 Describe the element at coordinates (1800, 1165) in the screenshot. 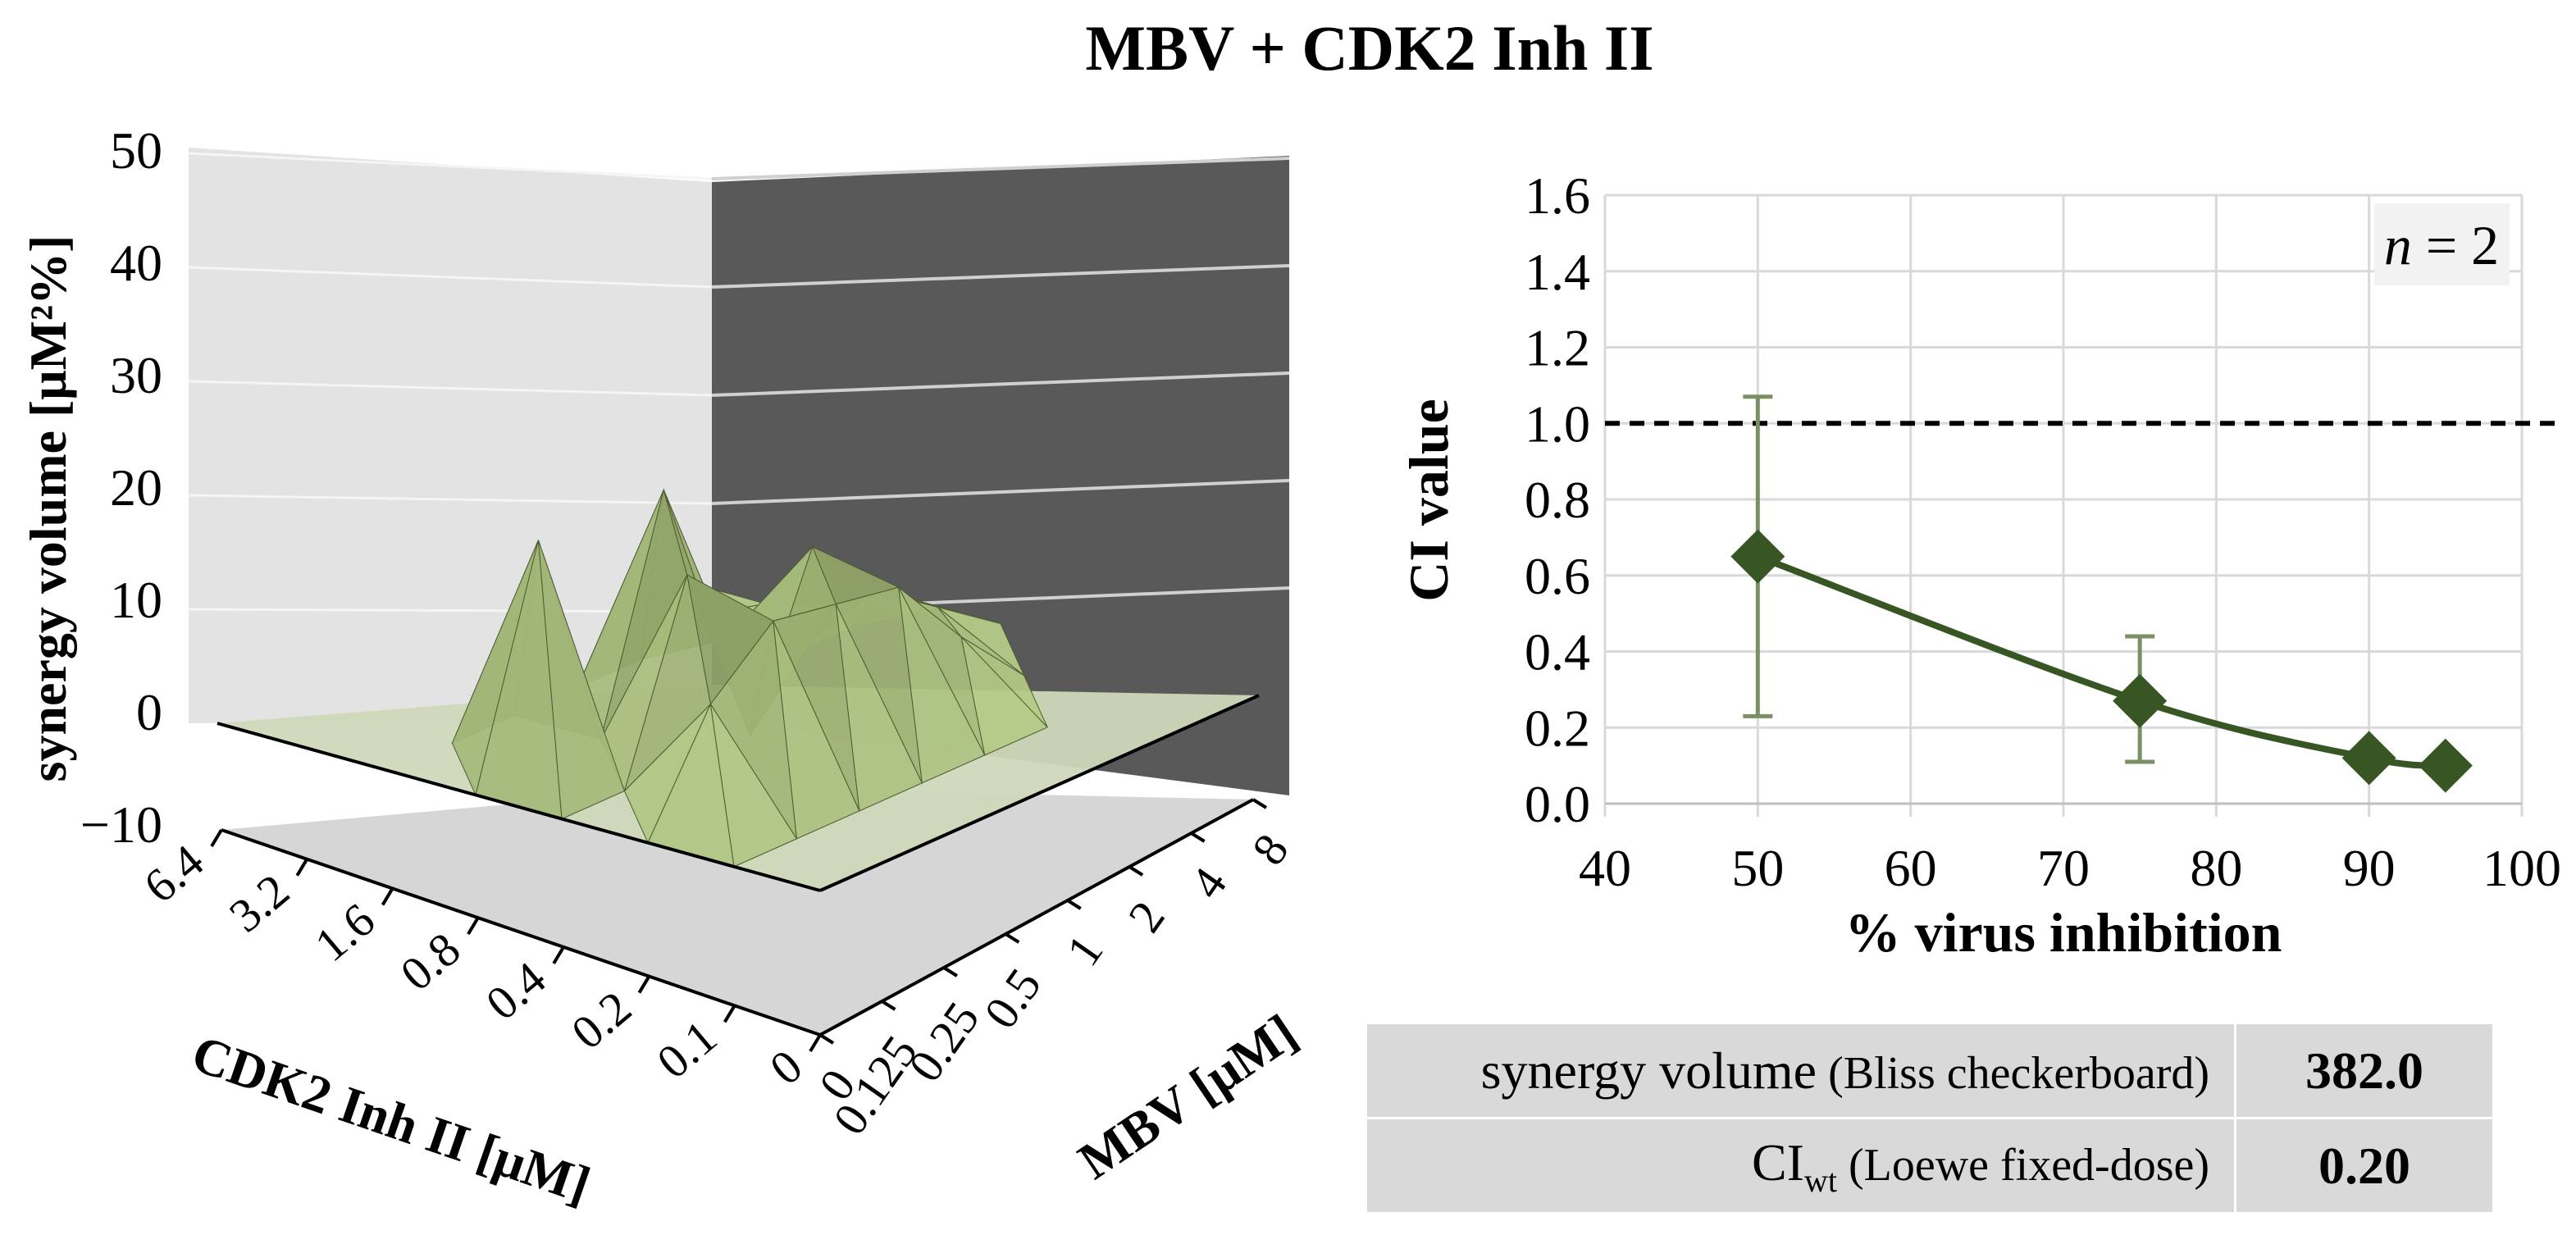

I see `stats-label-ci: CIwt (Loewe fixed-dose)` at that location.